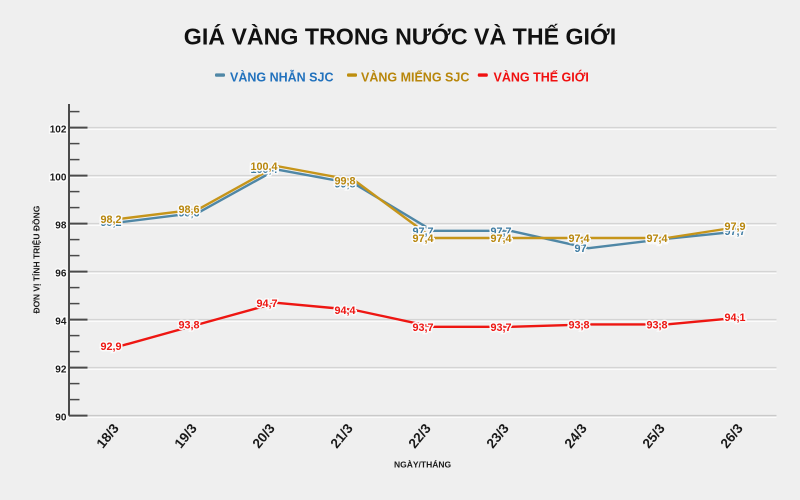  What do you see at coordinates (58, 130) in the screenshot?
I see `svg-text: 102` at bounding box center [58, 130].